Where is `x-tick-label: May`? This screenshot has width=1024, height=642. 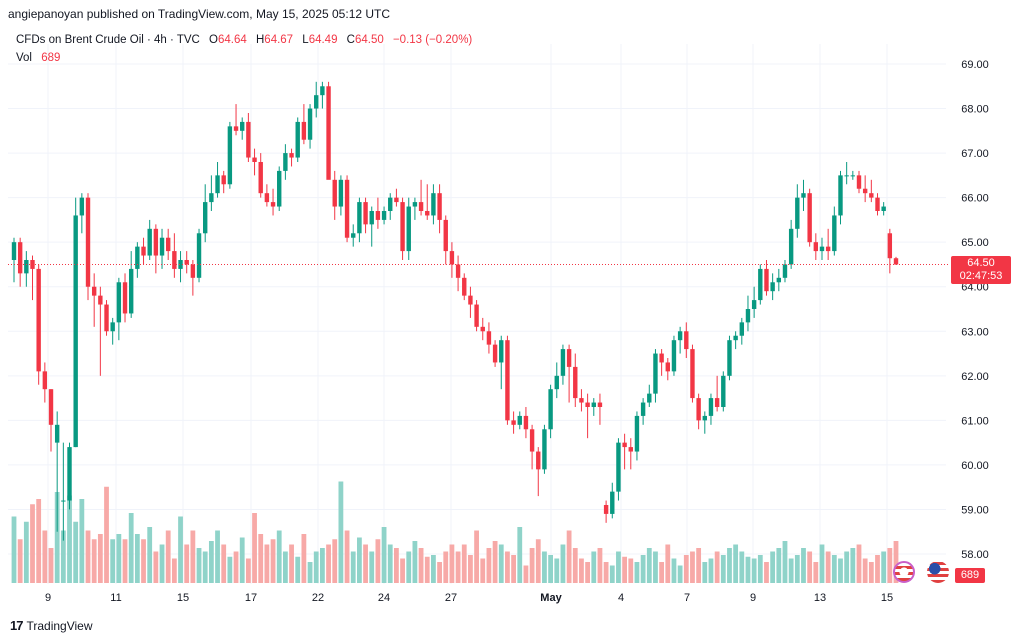 x-tick-label: May is located at coordinates (551, 598).